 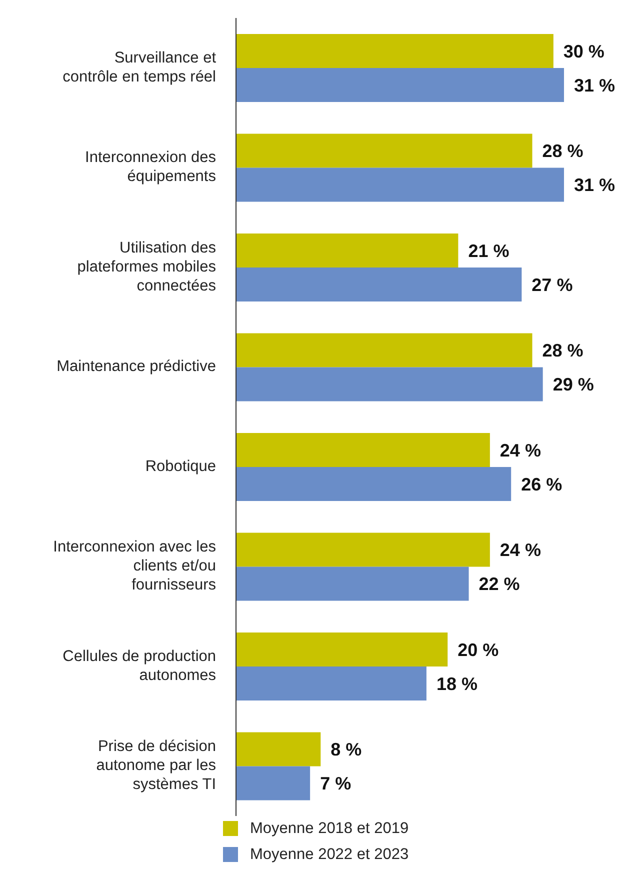 I want to click on legend-label: Moyenne 2018 et 2019, so click(x=329, y=828).